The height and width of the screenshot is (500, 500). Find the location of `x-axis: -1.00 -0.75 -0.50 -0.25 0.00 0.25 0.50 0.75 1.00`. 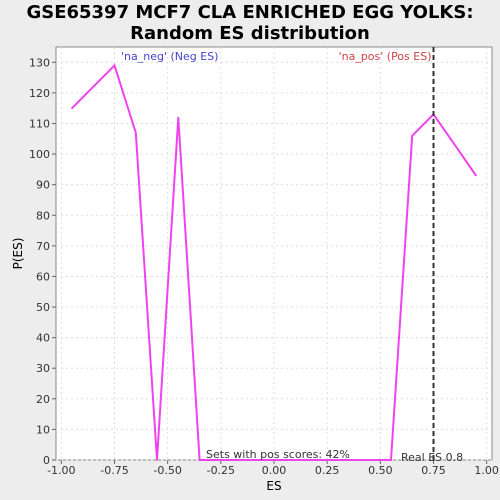

x-axis: -1.00 -0.75 -0.50 -0.25 0.00 0.25 0.50 0.75 1.00 is located at coordinates (273, 468).